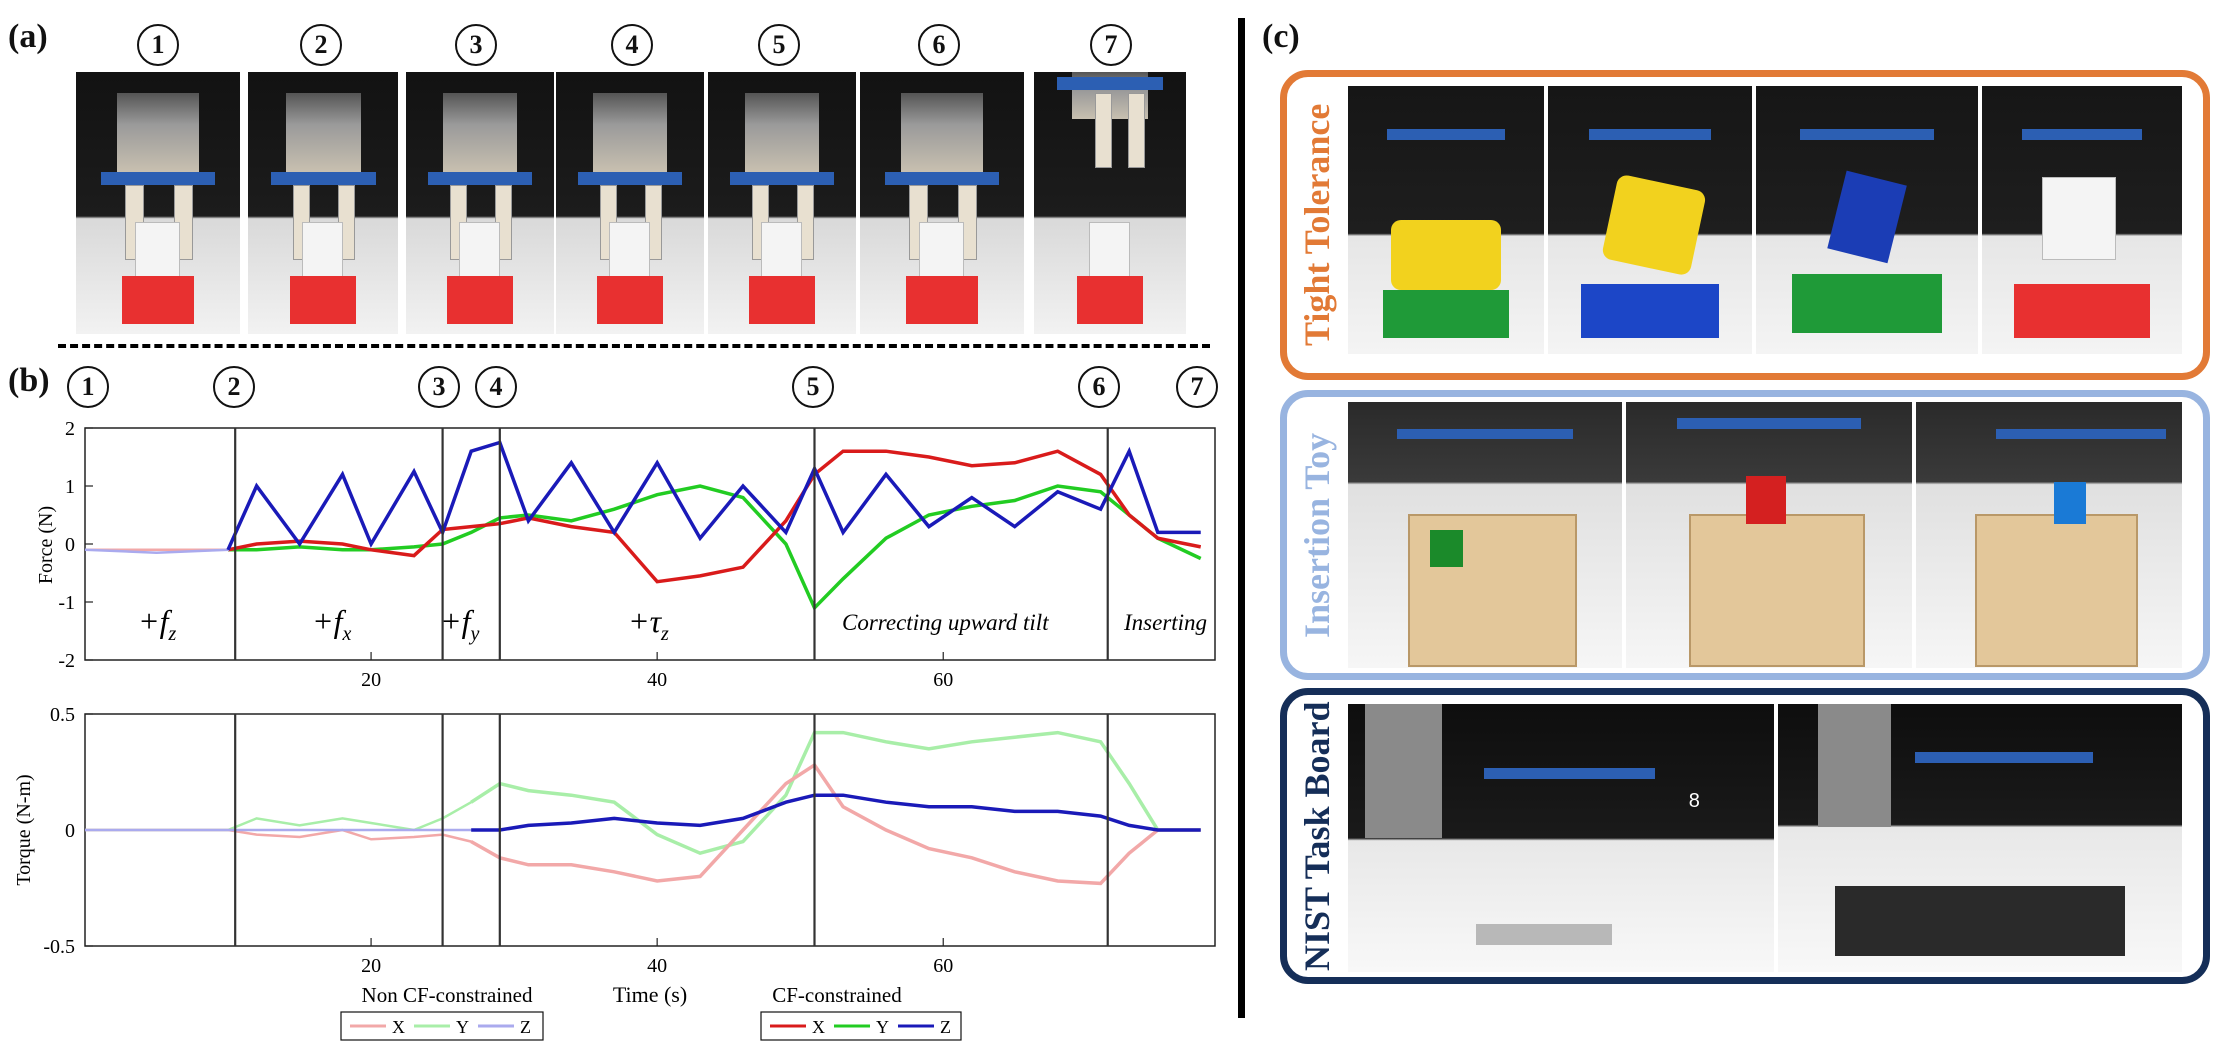 The height and width of the screenshot is (1058, 2222). Describe the element at coordinates (1317, 225) in the screenshot. I see `tight-tolerance-title: Tight Tolerance` at that location.